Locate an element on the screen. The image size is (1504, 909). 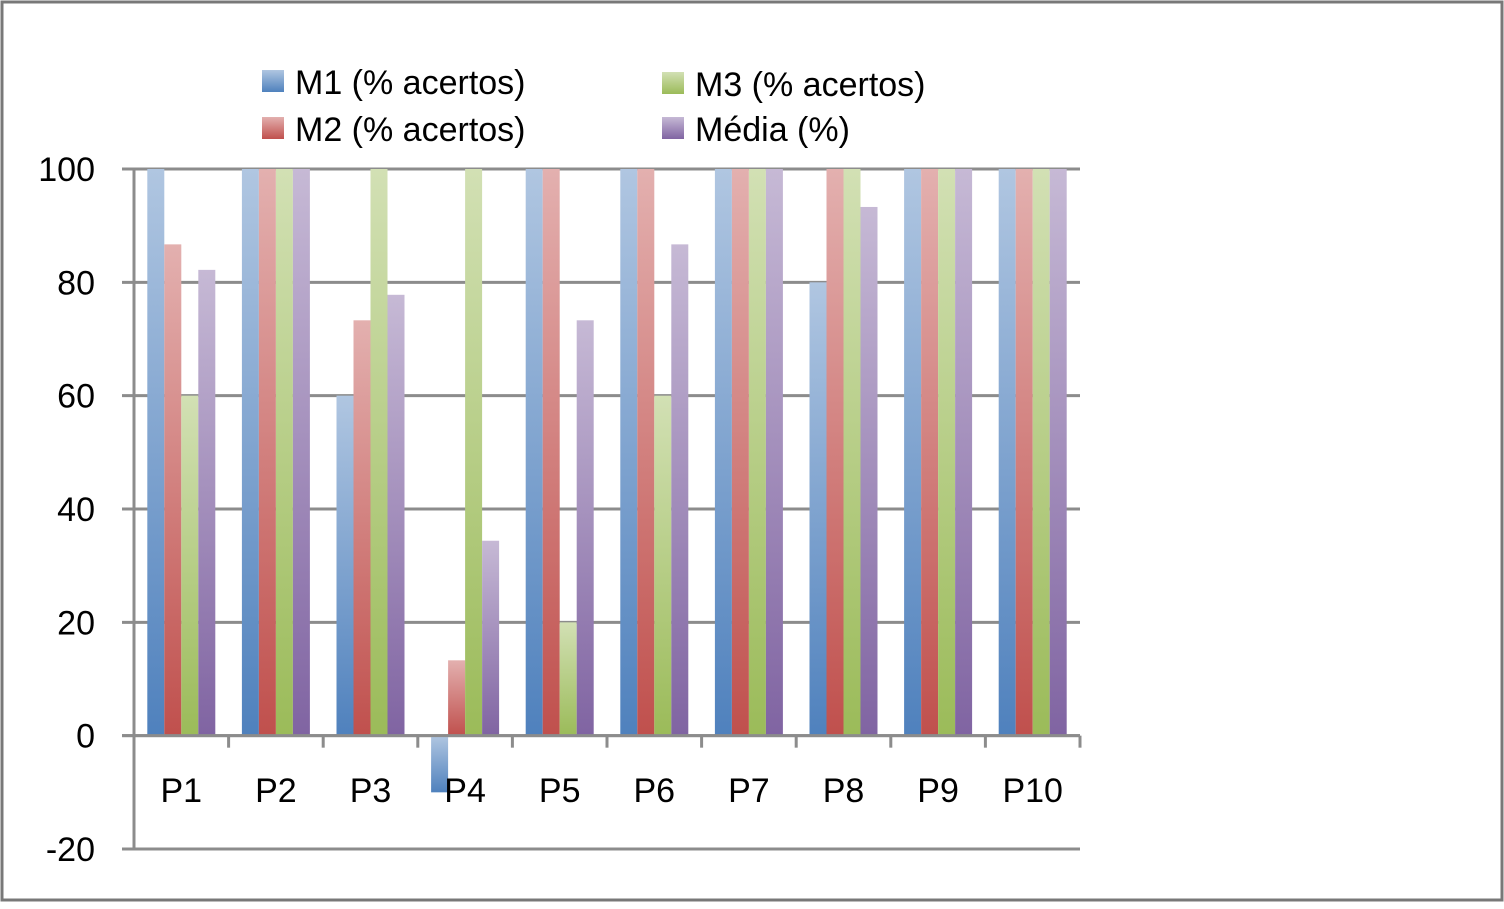
x-tick-label: P6 is located at coordinates (655, 791).